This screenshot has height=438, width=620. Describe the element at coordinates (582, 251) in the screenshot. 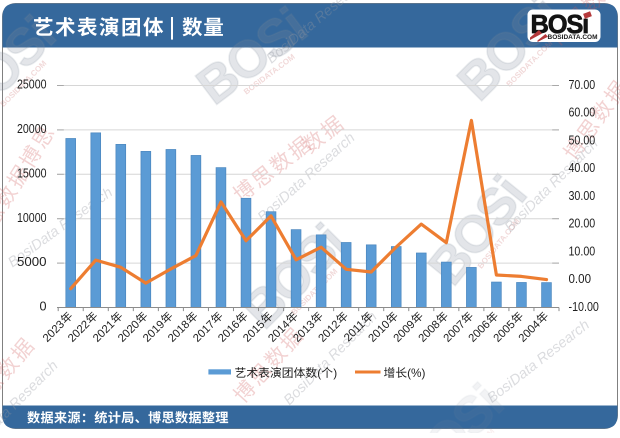

I see `svg-text: 10.00` at that location.